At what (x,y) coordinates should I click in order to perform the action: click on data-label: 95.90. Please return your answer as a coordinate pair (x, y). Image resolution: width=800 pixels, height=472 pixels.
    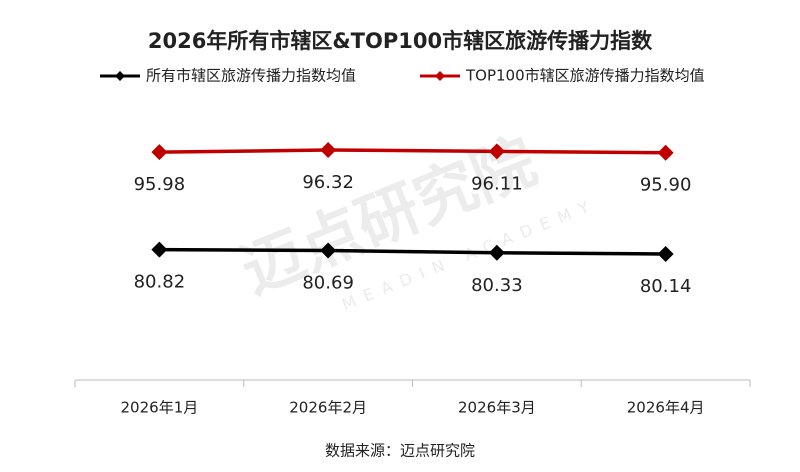
    Looking at the image, I should click on (666, 185).